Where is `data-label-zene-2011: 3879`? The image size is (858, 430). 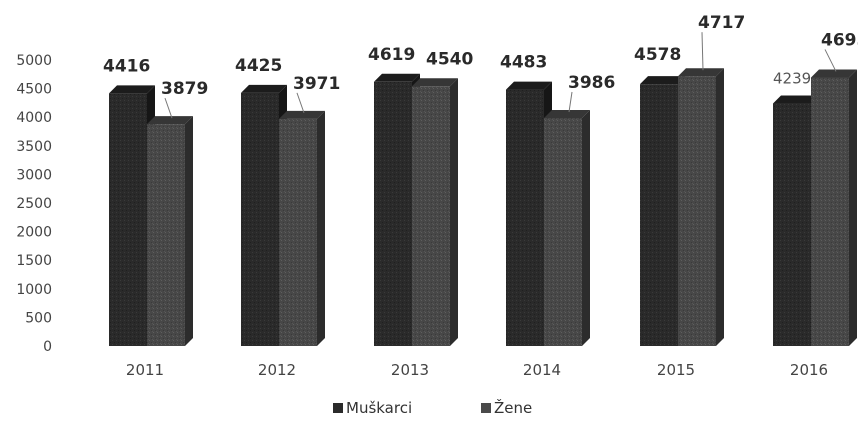
data-label-zene-2011: 3879 is located at coordinates (184, 89).